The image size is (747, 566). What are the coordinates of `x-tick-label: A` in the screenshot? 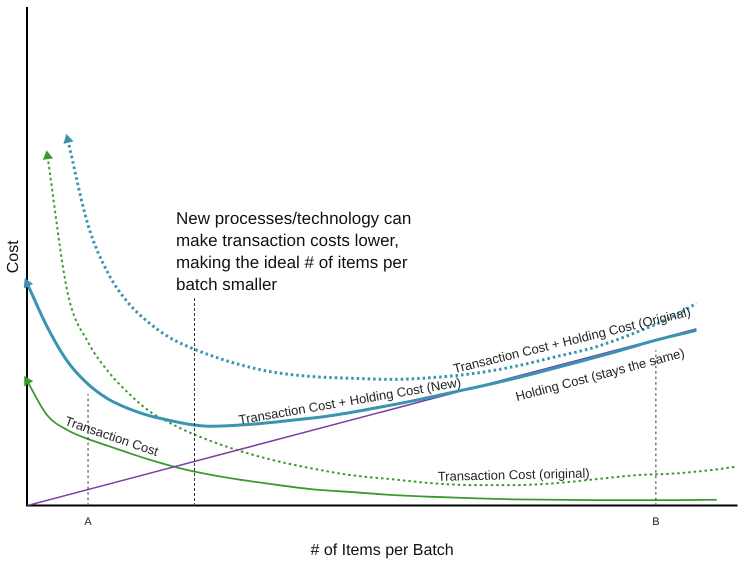 It's located at (88, 522).